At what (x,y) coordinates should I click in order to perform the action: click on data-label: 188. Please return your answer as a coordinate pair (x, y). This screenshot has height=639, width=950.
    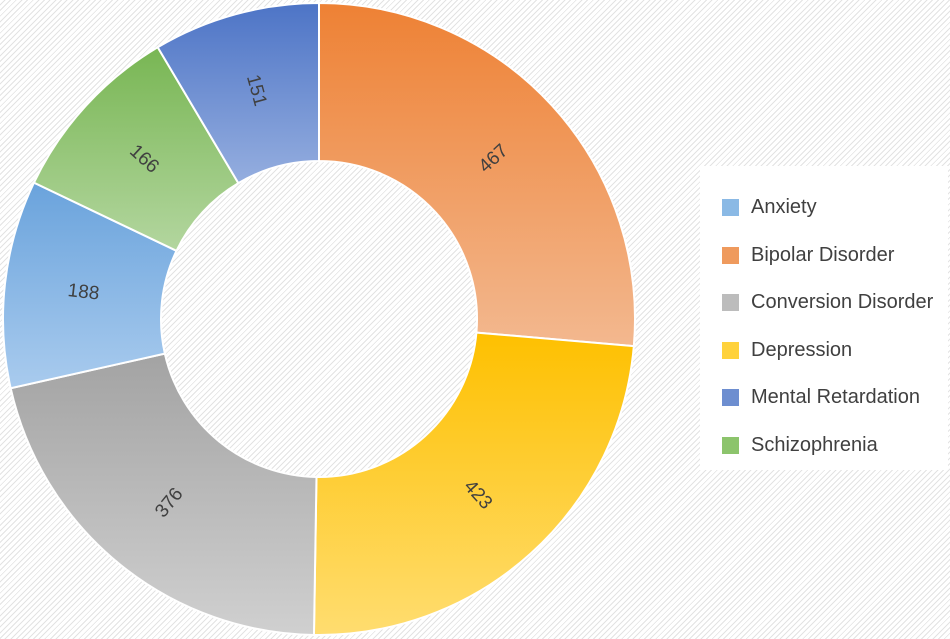
    Looking at the image, I should click on (84, 292).